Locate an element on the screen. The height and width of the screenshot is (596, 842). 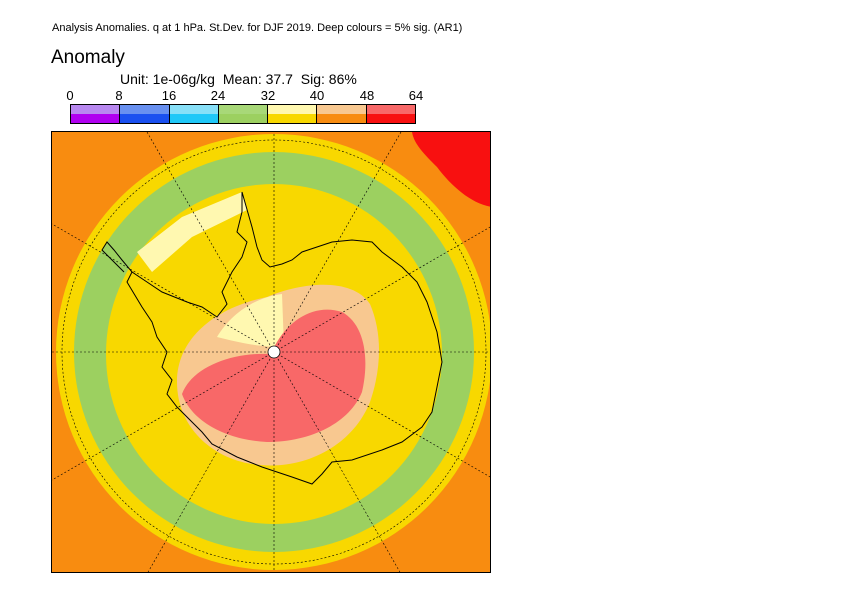
stats-line: Unit: 1e-06g/kg Mean: 37.7 Sig: 86% is located at coordinates (240, 79).